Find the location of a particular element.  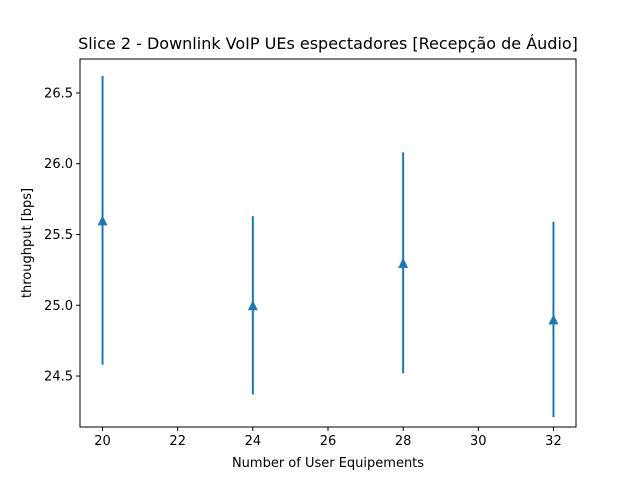

y-tick-label: 26.0 is located at coordinates (58, 164).